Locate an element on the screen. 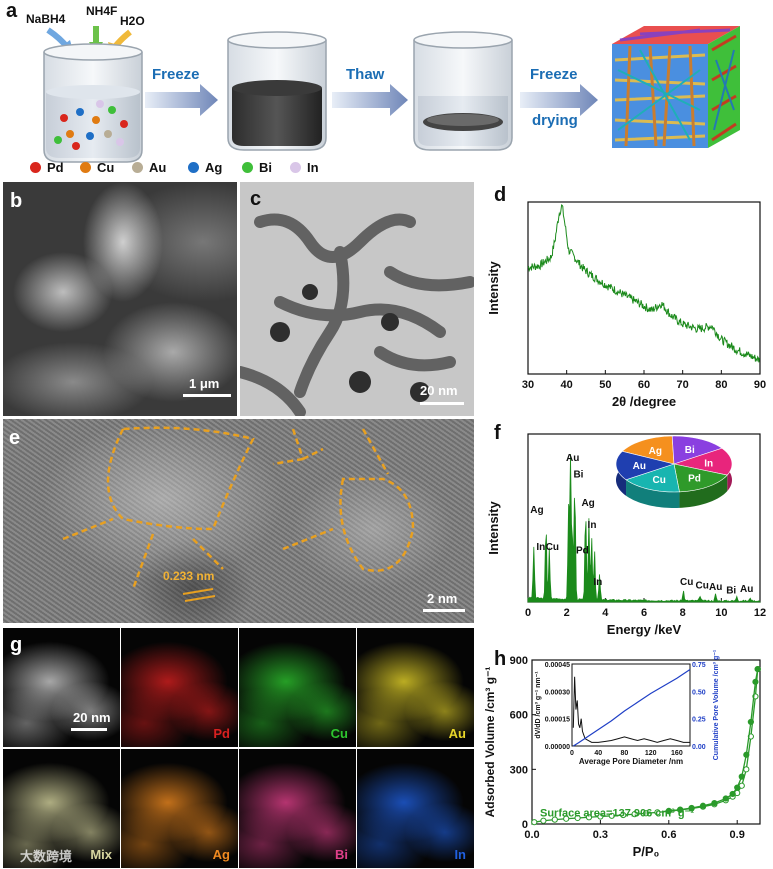  tem-nanowires is located at coordinates (357, 314).